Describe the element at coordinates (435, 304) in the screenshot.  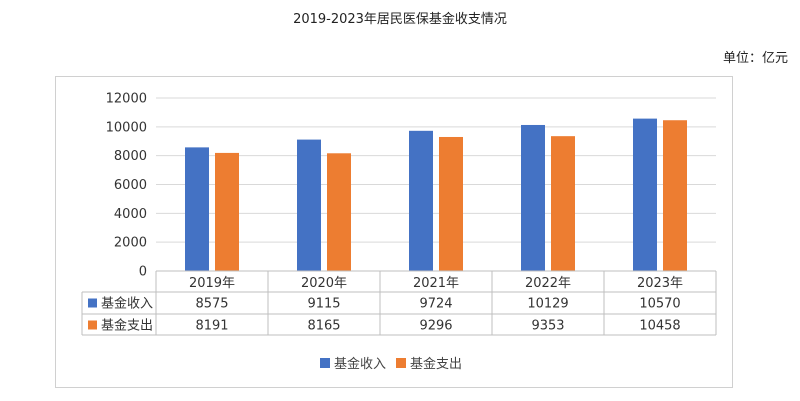
I see `data-label: 9724` at that location.